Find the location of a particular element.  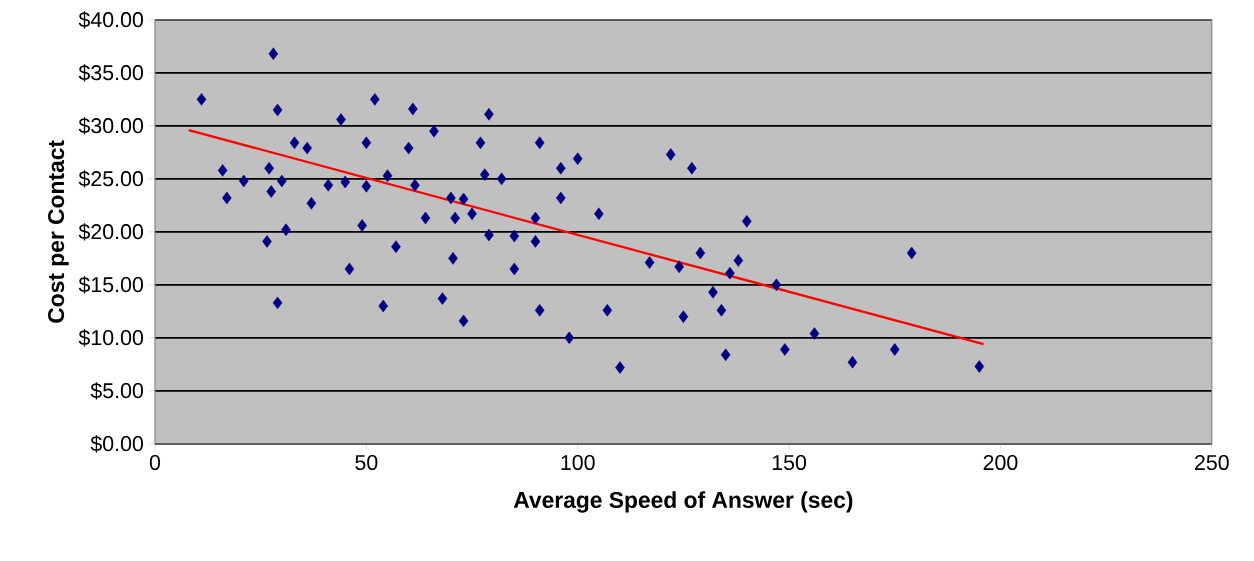

x-tick-label: 200 is located at coordinates (1000, 463).